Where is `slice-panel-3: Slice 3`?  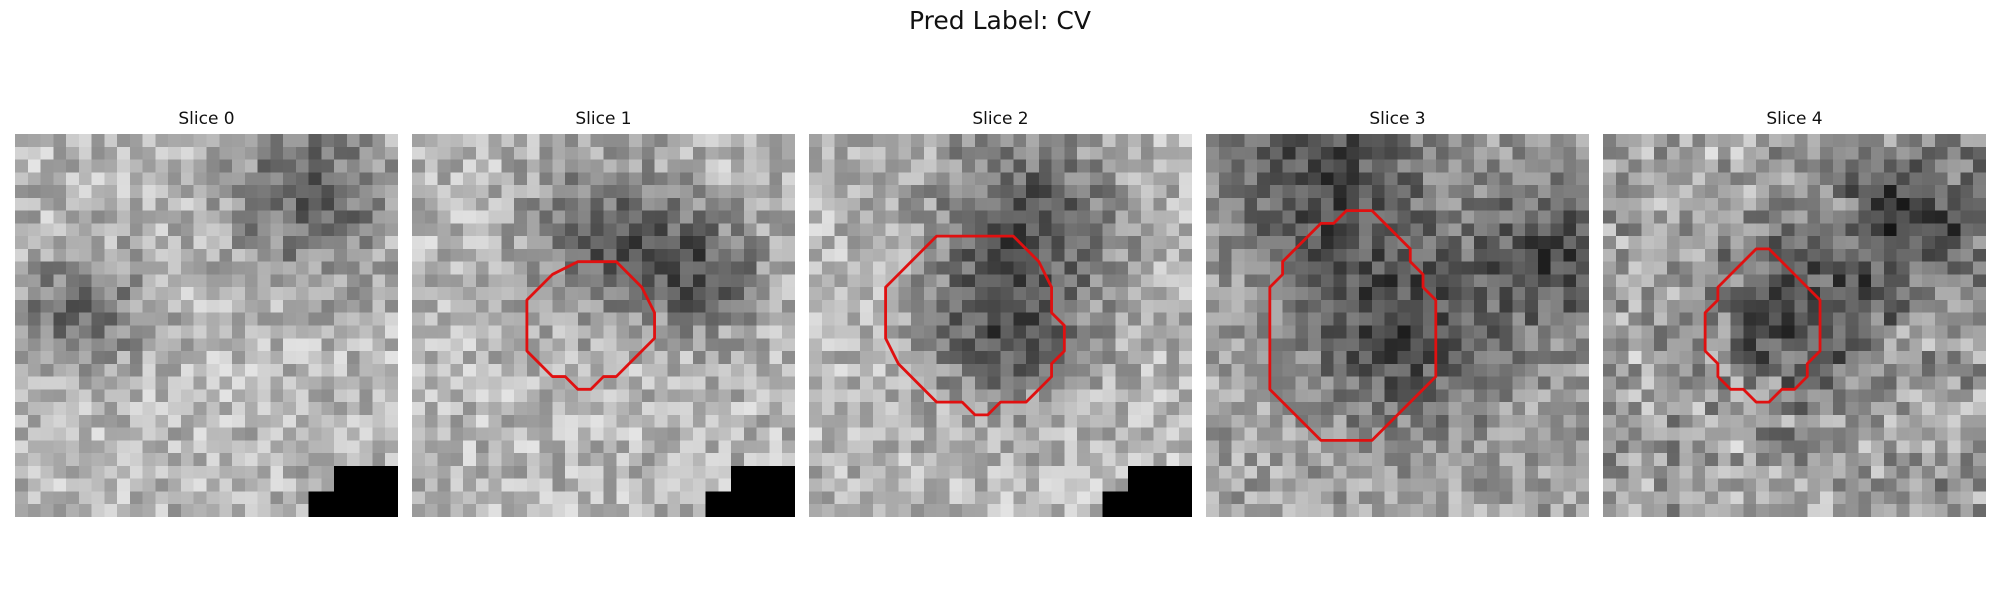
slice-panel-3: Slice 3 is located at coordinates (1397, 312).